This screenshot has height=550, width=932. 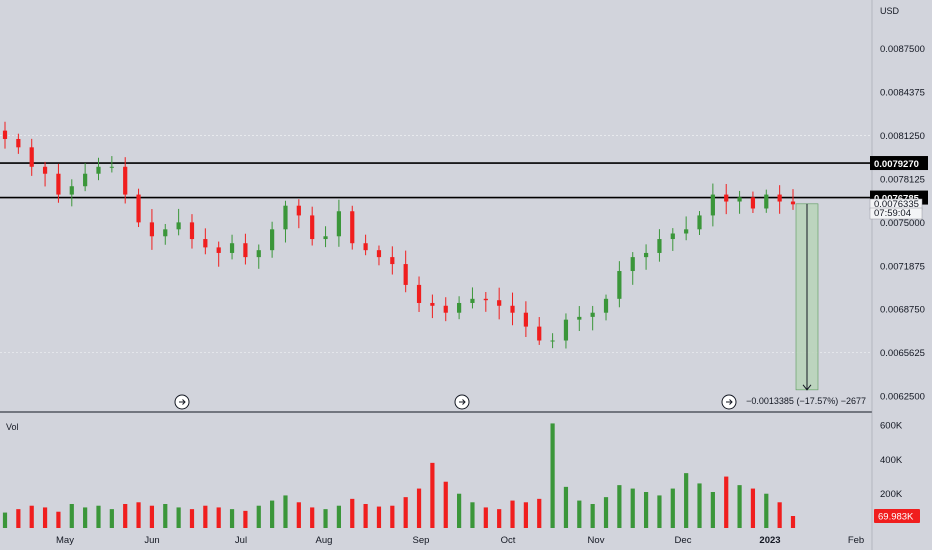 What do you see at coordinates (891, 460) in the screenshot?
I see `volume-tick-label: 400K` at bounding box center [891, 460].